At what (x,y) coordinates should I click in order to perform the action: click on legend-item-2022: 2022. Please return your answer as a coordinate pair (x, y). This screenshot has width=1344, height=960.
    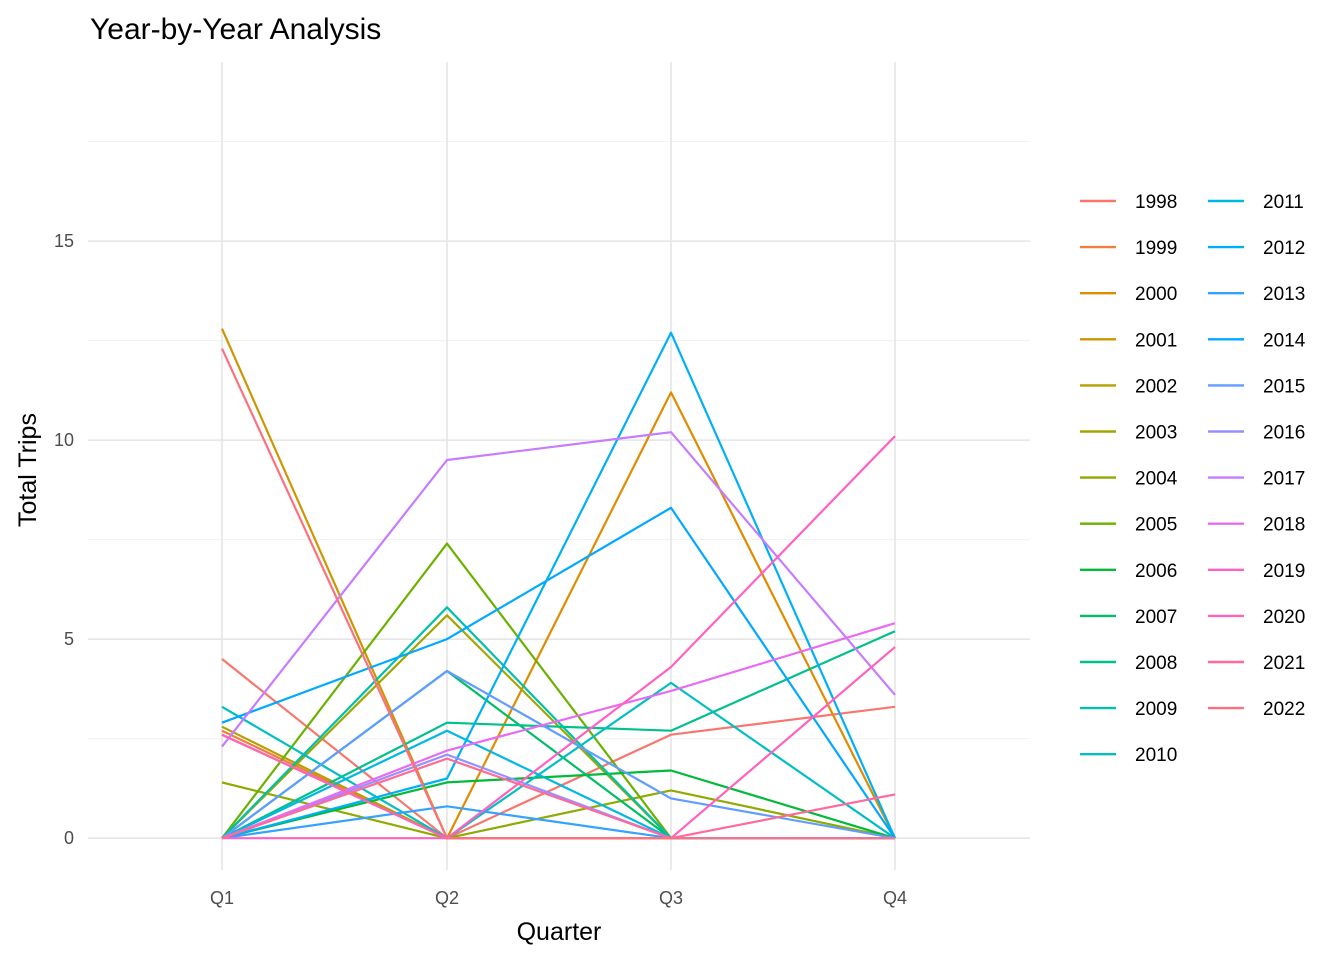
    Looking at the image, I should click on (1256, 709).